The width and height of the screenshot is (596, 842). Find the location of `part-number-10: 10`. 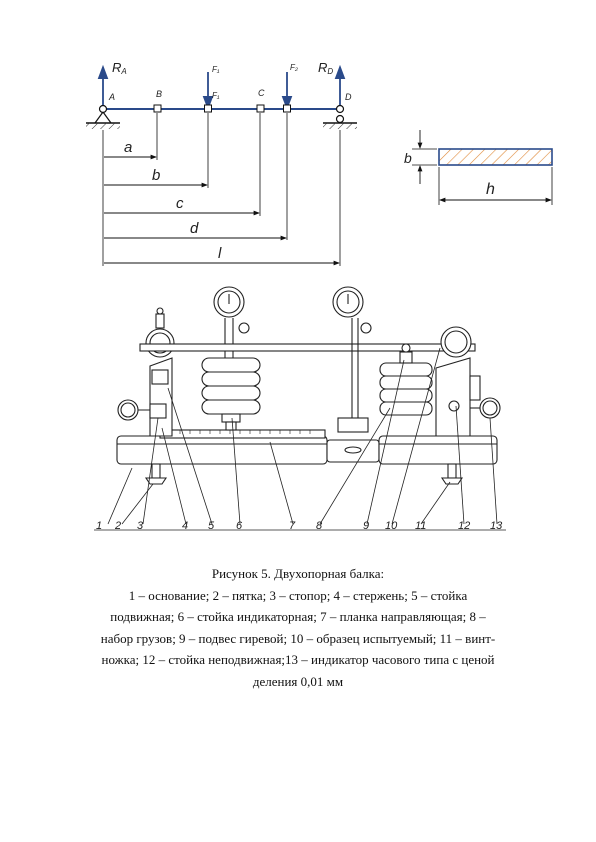

part-number-10: 10 is located at coordinates (391, 526).